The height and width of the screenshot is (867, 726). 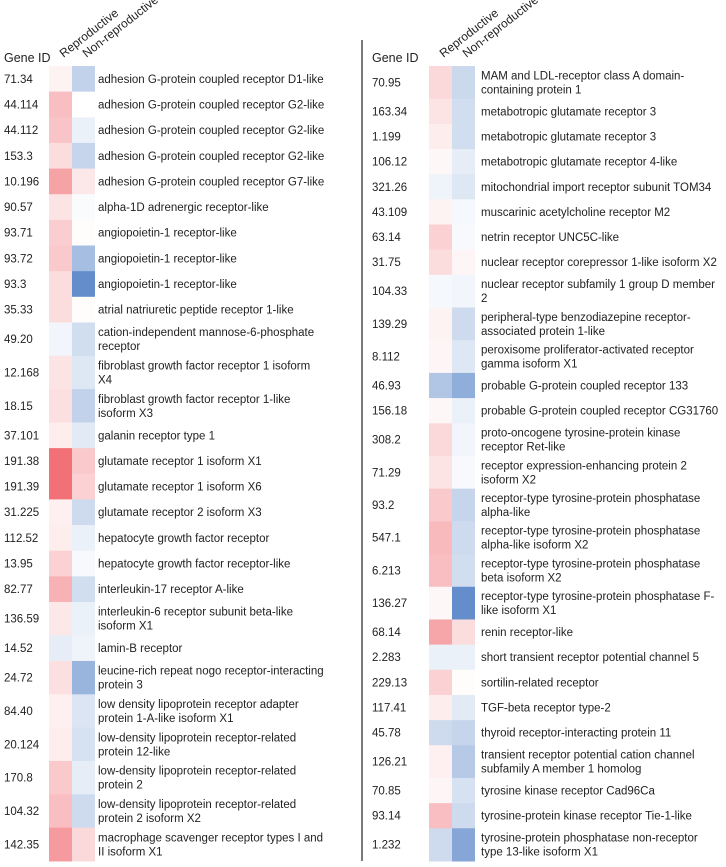 What do you see at coordinates (389, 188) in the screenshot?
I see `gene-id-label: 321.26` at bounding box center [389, 188].